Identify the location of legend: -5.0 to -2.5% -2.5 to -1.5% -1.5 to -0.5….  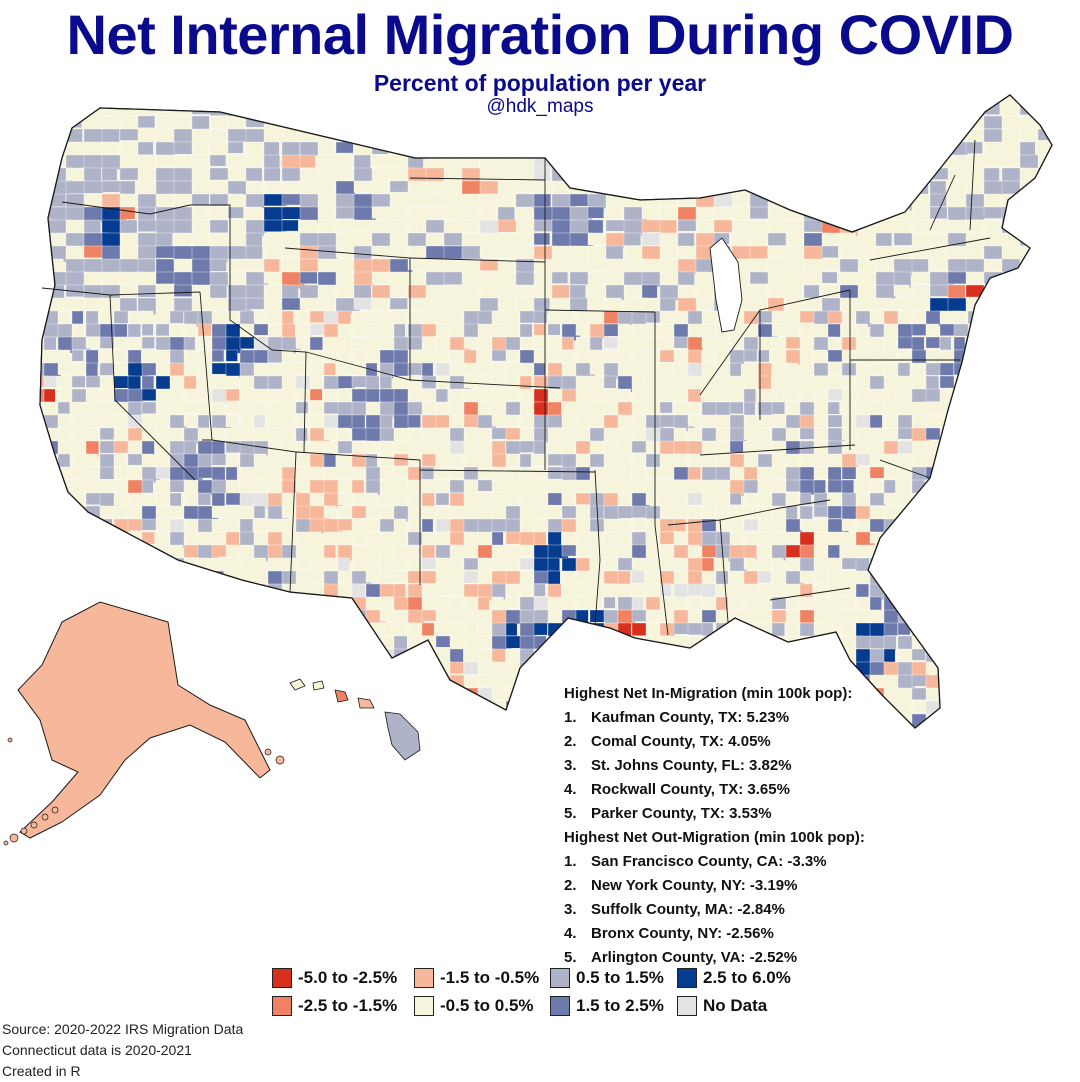
(552, 995).